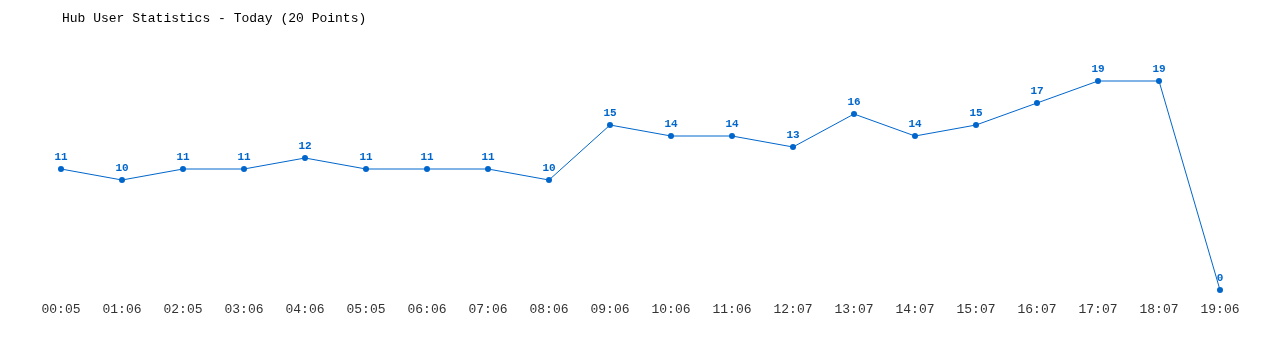 Image resolution: width=1280 pixels, height=350 pixels. I want to click on x-tick-label: 09:06, so click(610, 309).